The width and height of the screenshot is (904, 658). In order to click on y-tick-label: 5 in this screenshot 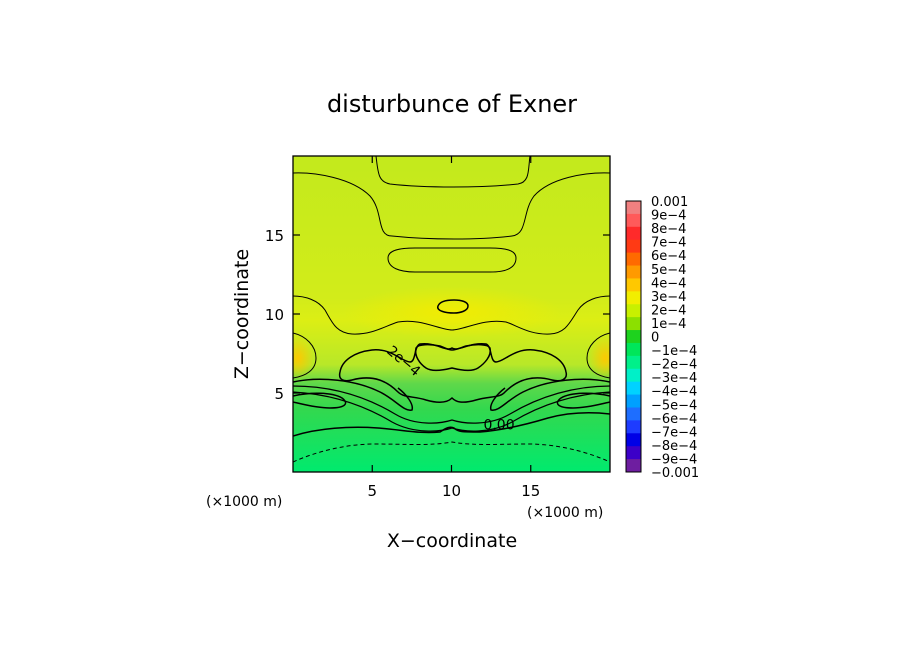, I will do `click(279, 394)`.